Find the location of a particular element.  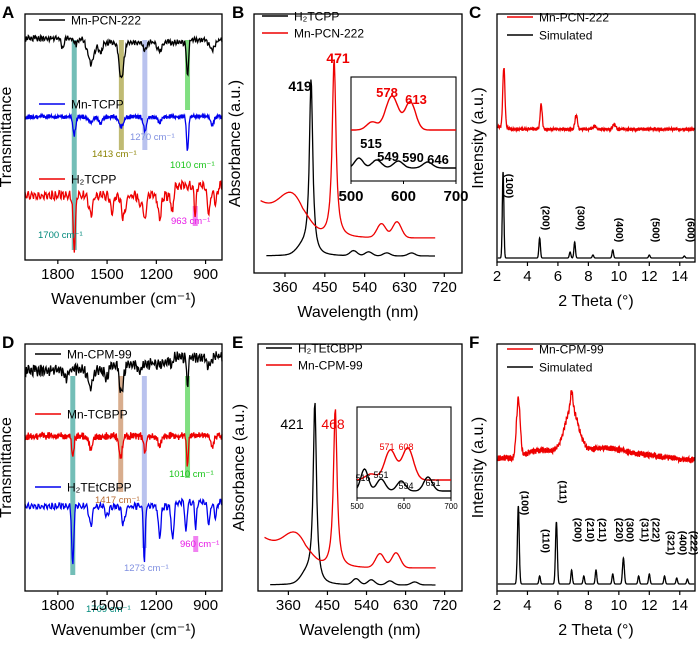

inset-peak-label: 551 is located at coordinates (380, 475).